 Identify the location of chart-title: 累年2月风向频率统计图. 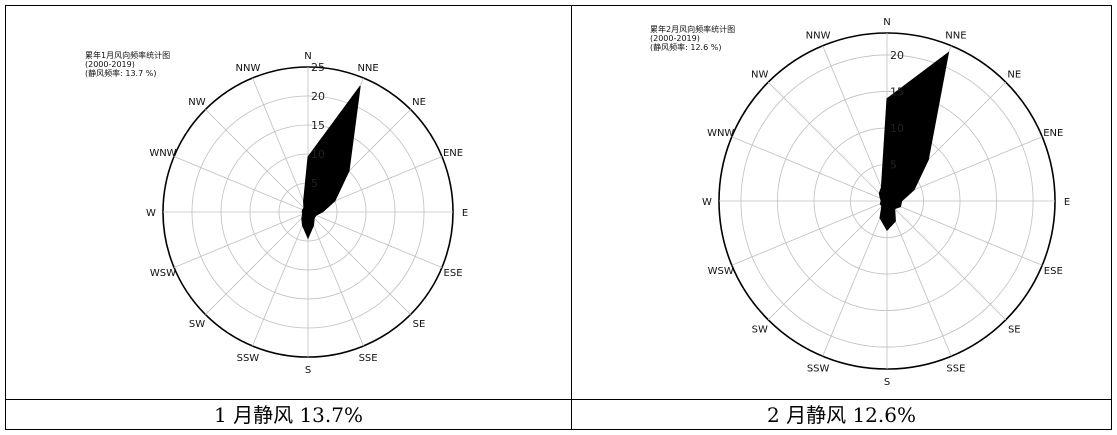
(693, 29).